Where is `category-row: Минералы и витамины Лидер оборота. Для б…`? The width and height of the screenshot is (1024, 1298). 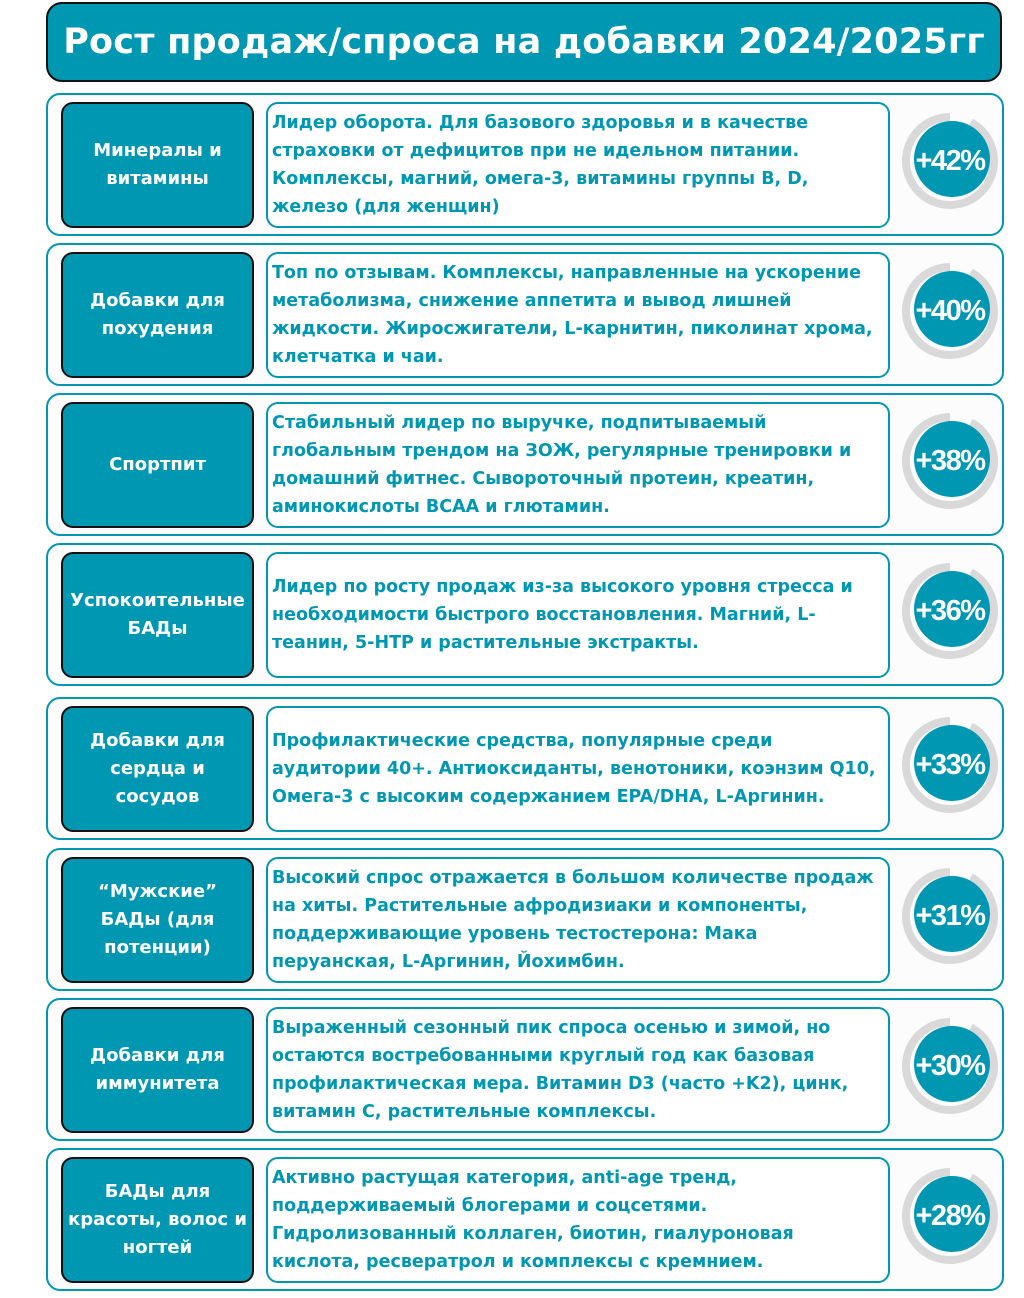 category-row: Минералы и витамины Лидер оборота. Для б… is located at coordinates (525, 164).